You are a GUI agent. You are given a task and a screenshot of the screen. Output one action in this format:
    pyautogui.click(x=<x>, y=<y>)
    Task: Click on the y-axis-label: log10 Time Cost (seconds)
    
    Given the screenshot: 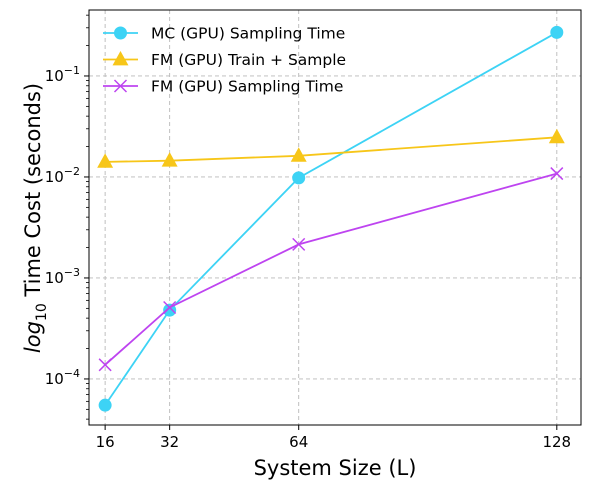 What is the action you would take?
    pyautogui.click(x=35, y=218)
    